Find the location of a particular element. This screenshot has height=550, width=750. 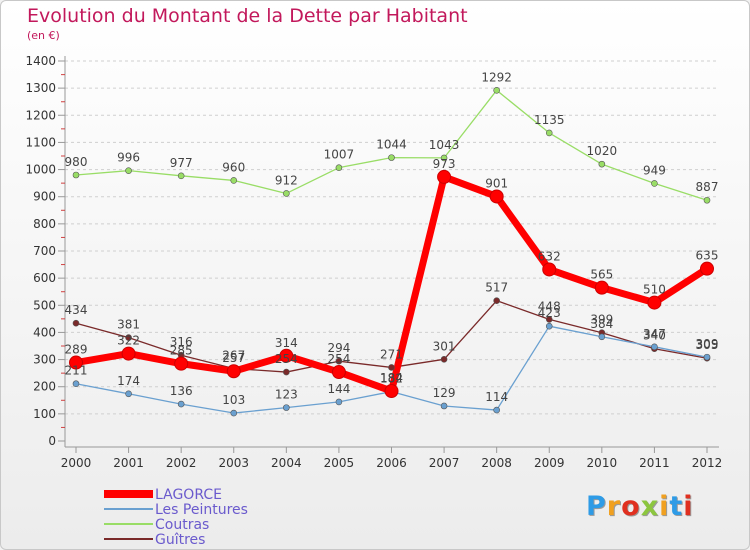

x-tick-label: 2006 is located at coordinates (391, 463).